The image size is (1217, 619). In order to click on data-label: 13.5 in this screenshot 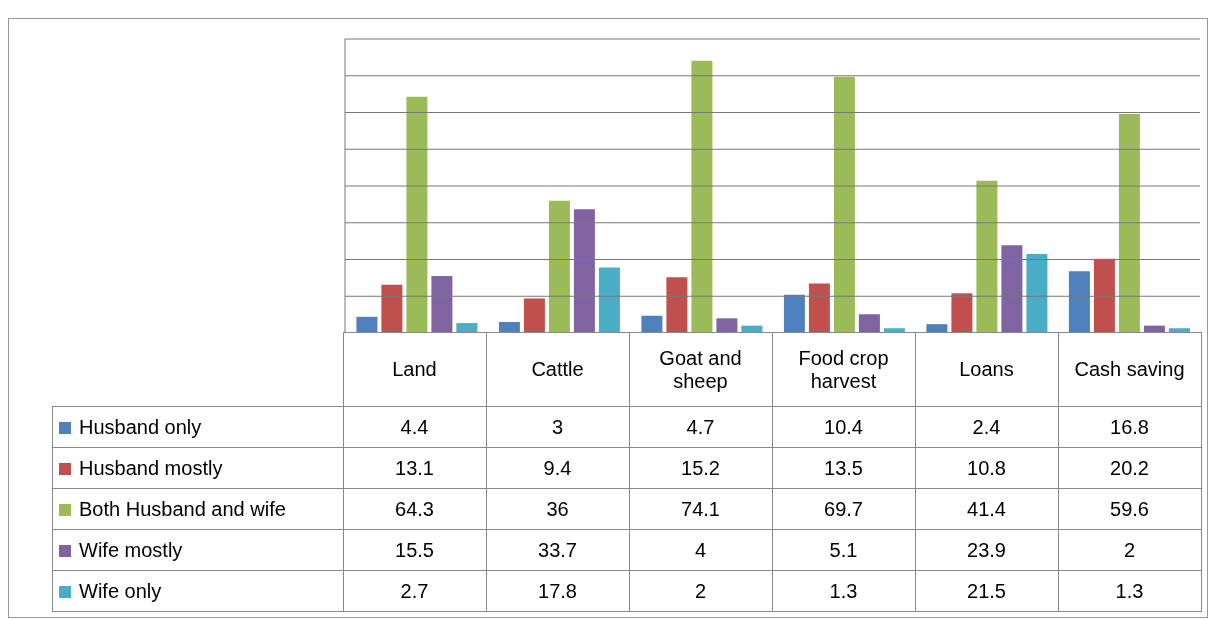, I will do `click(843, 468)`.